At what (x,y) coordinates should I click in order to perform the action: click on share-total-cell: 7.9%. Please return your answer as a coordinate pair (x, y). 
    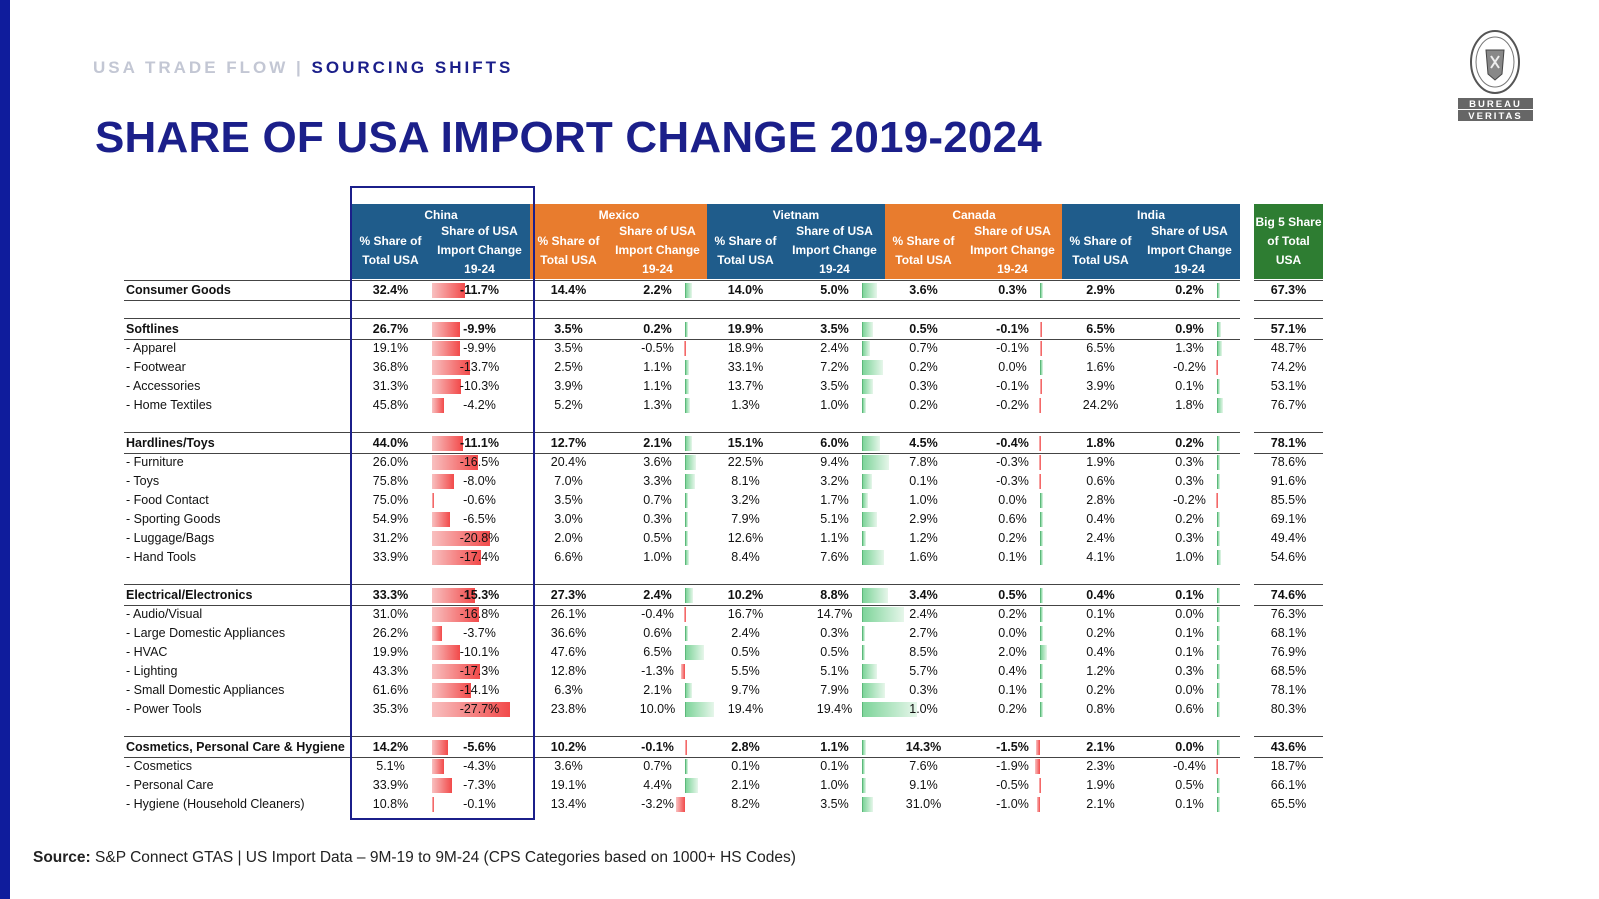
    Looking at the image, I should click on (745, 519).